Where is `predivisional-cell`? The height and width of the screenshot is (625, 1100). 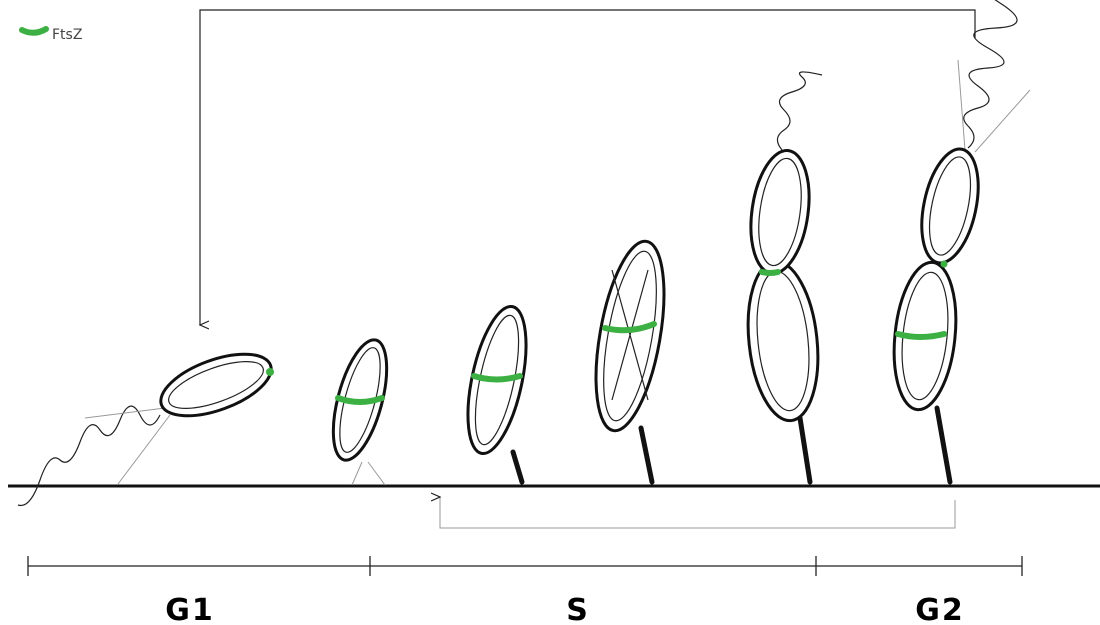 predivisional-cell is located at coordinates (784, 278).